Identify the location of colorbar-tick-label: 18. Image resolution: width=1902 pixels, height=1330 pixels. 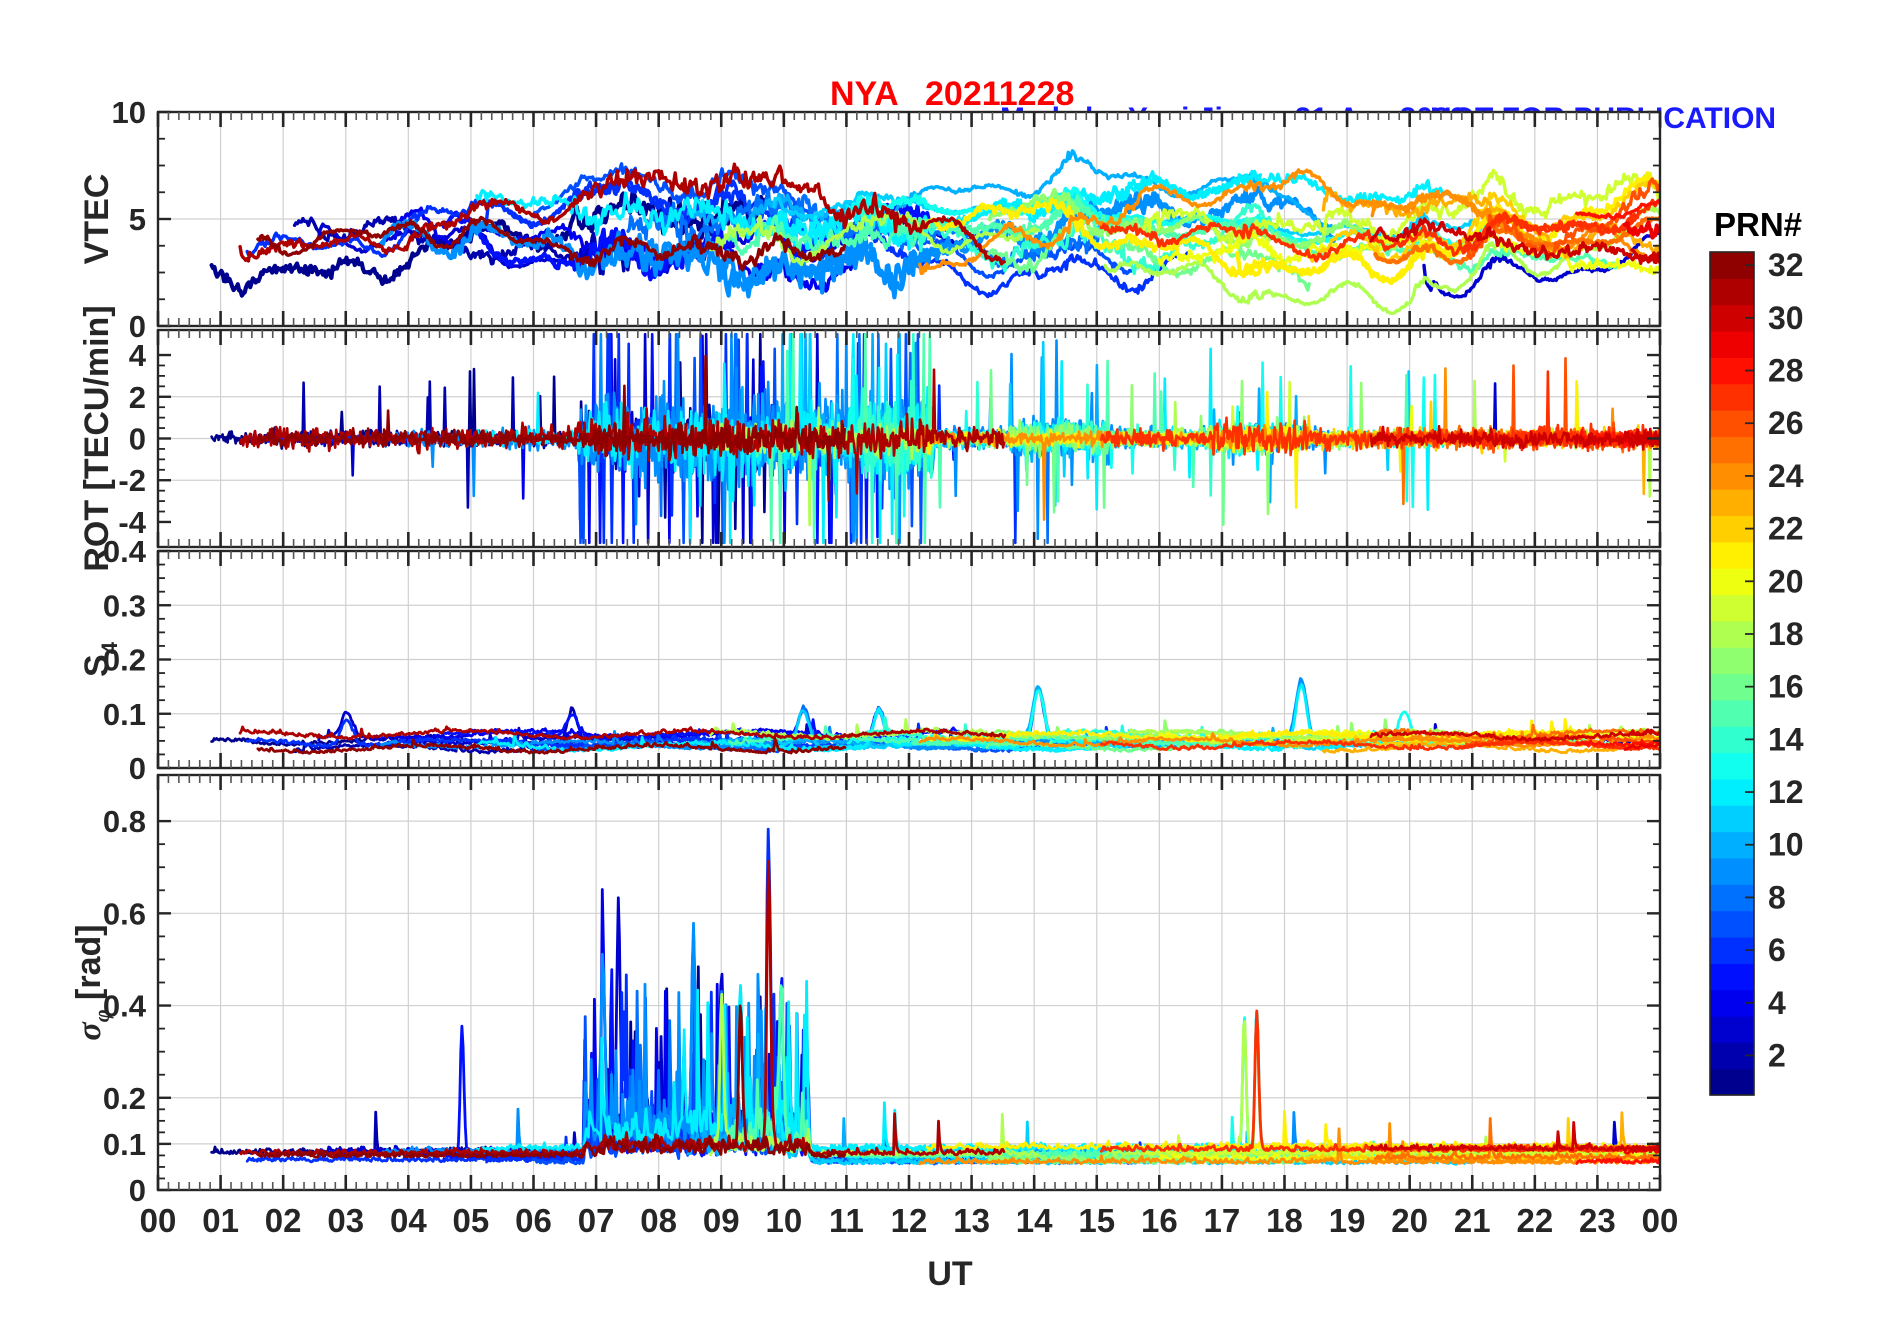
(1786, 634).